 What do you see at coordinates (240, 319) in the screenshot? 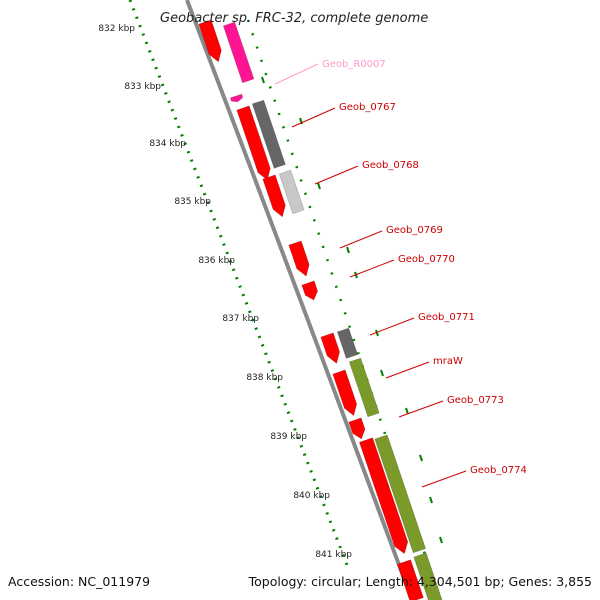
I see `ruler-tick-label: 837 kbp` at bounding box center [240, 319].